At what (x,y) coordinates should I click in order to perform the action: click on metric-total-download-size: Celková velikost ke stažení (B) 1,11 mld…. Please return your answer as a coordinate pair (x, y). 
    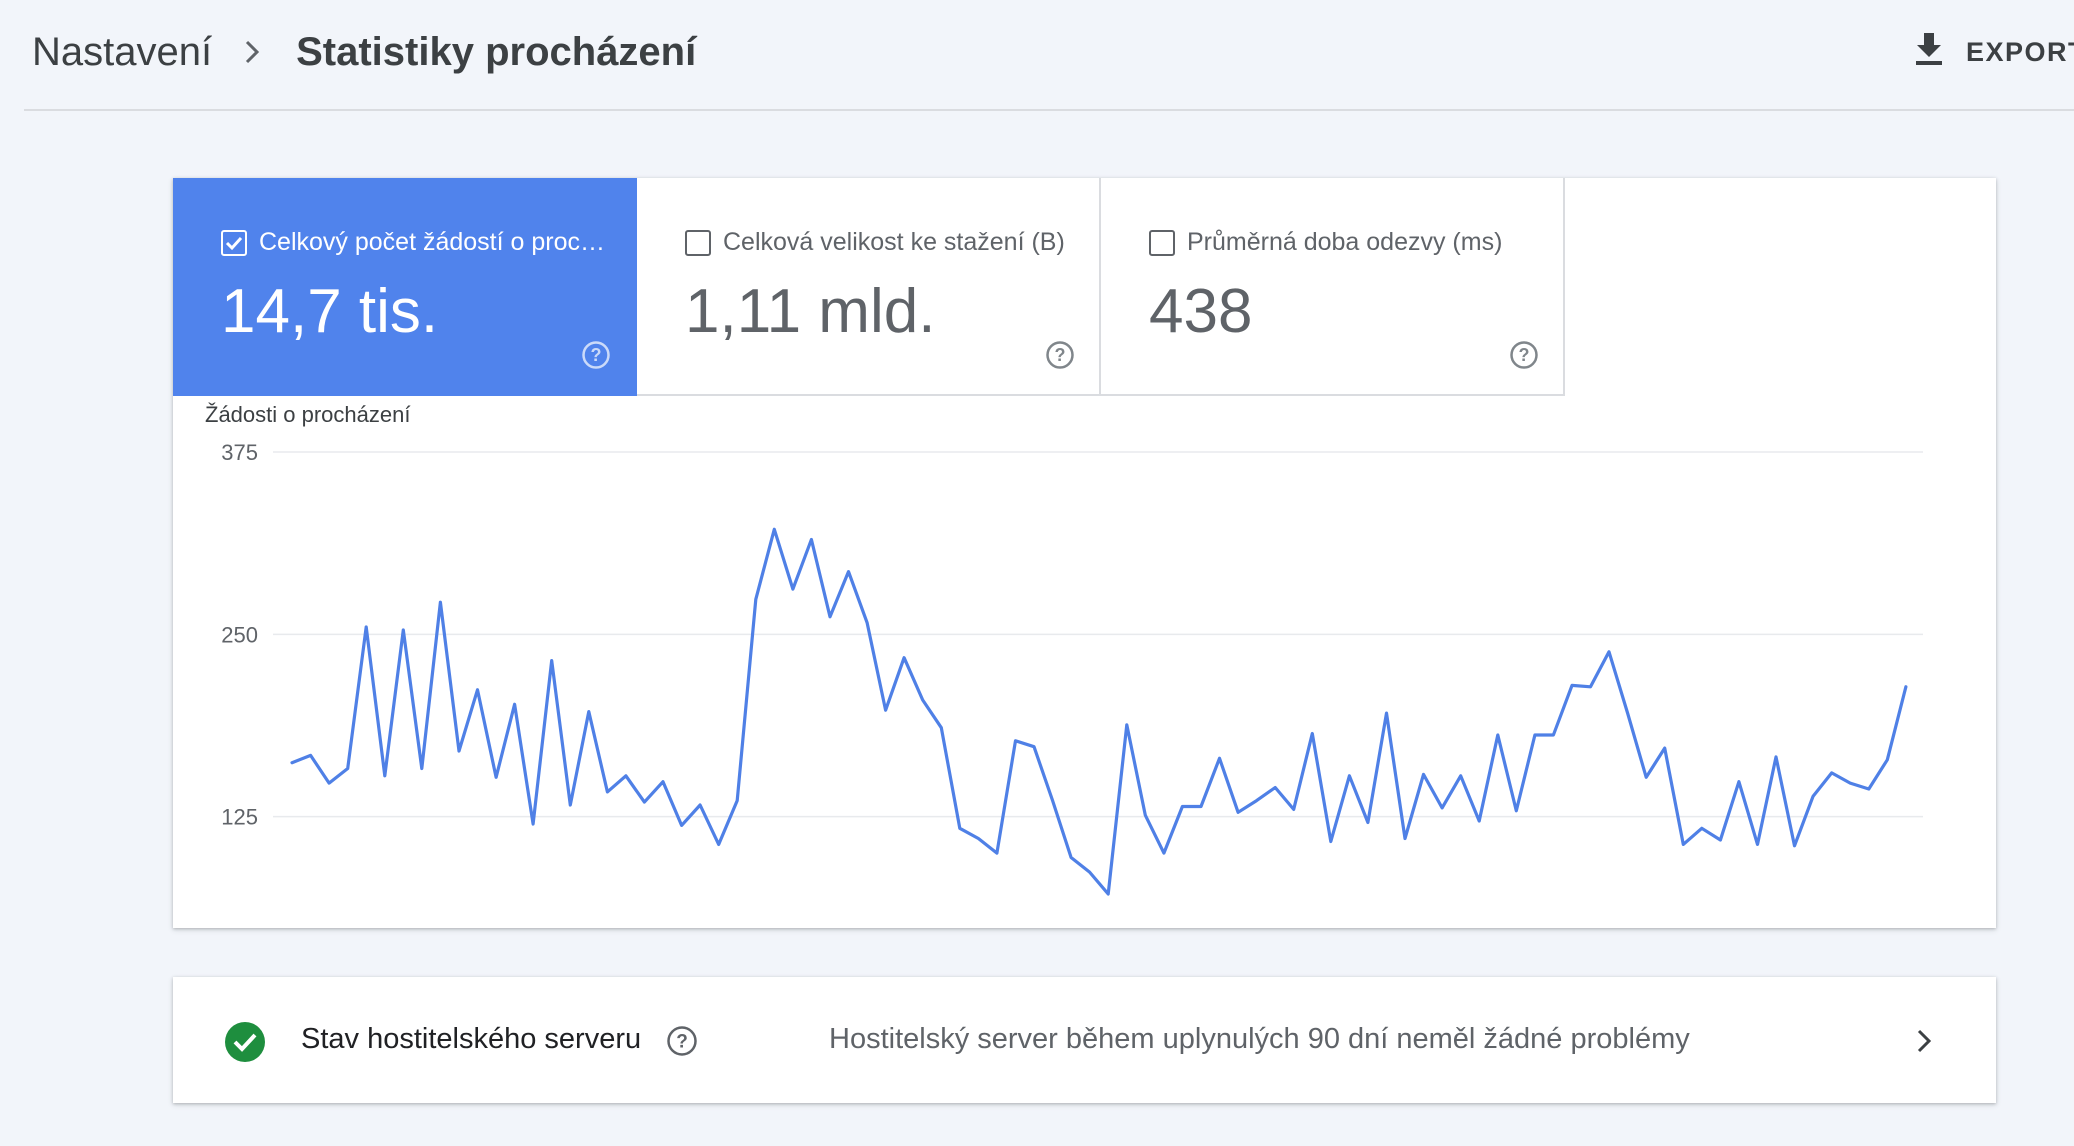
    Looking at the image, I should click on (869, 287).